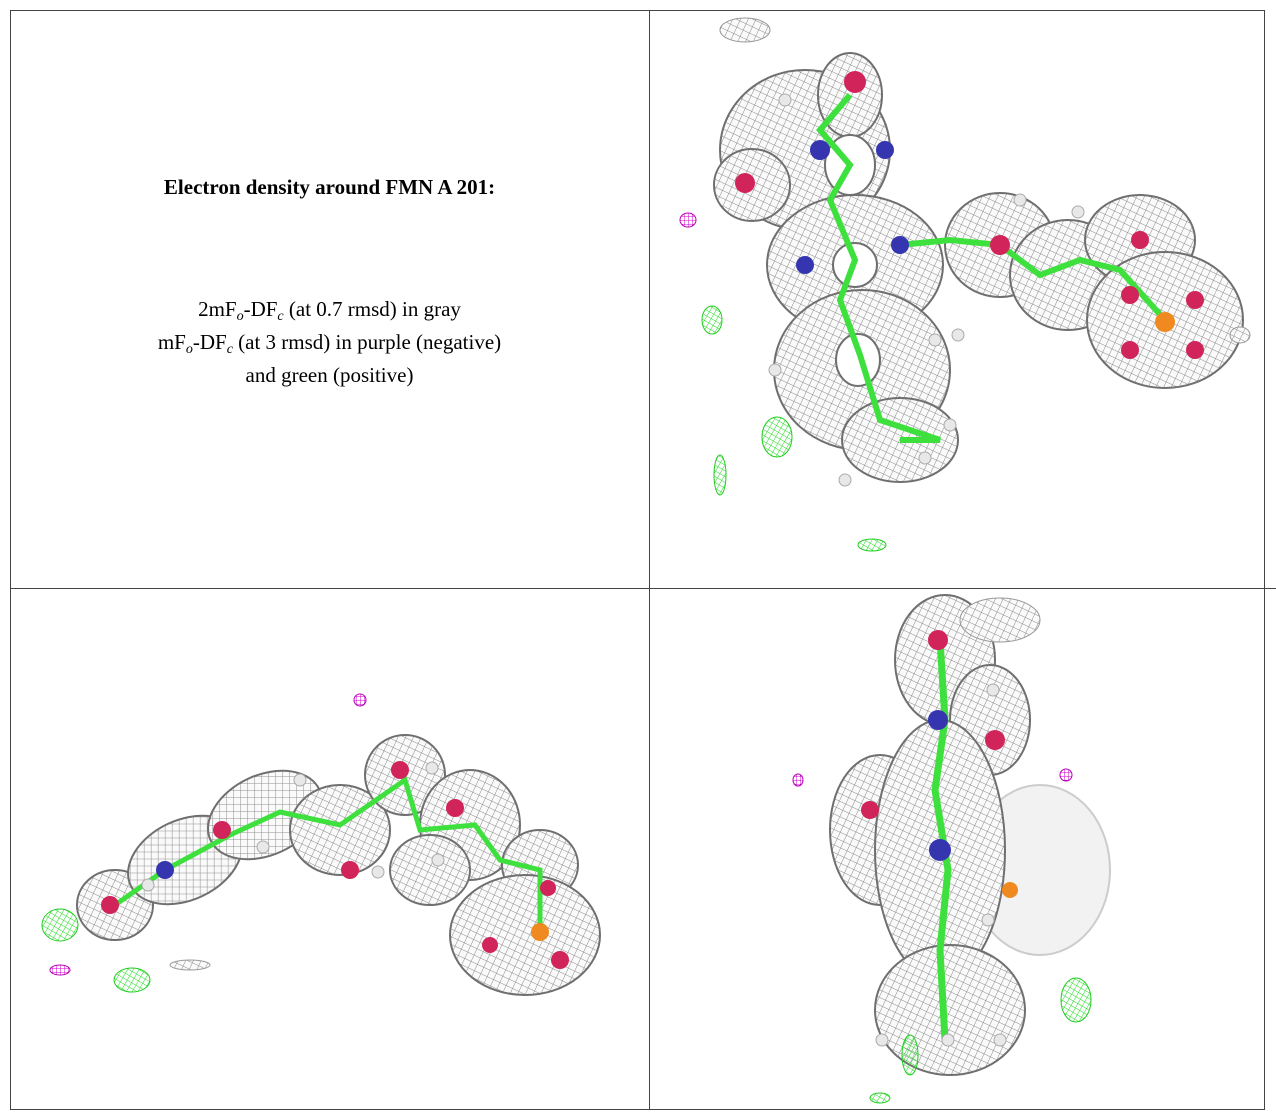 This screenshot has height=1117, width=1276. Describe the element at coordinates (171, 342) in the screenshot. I see `caption-text: mF` at that location.